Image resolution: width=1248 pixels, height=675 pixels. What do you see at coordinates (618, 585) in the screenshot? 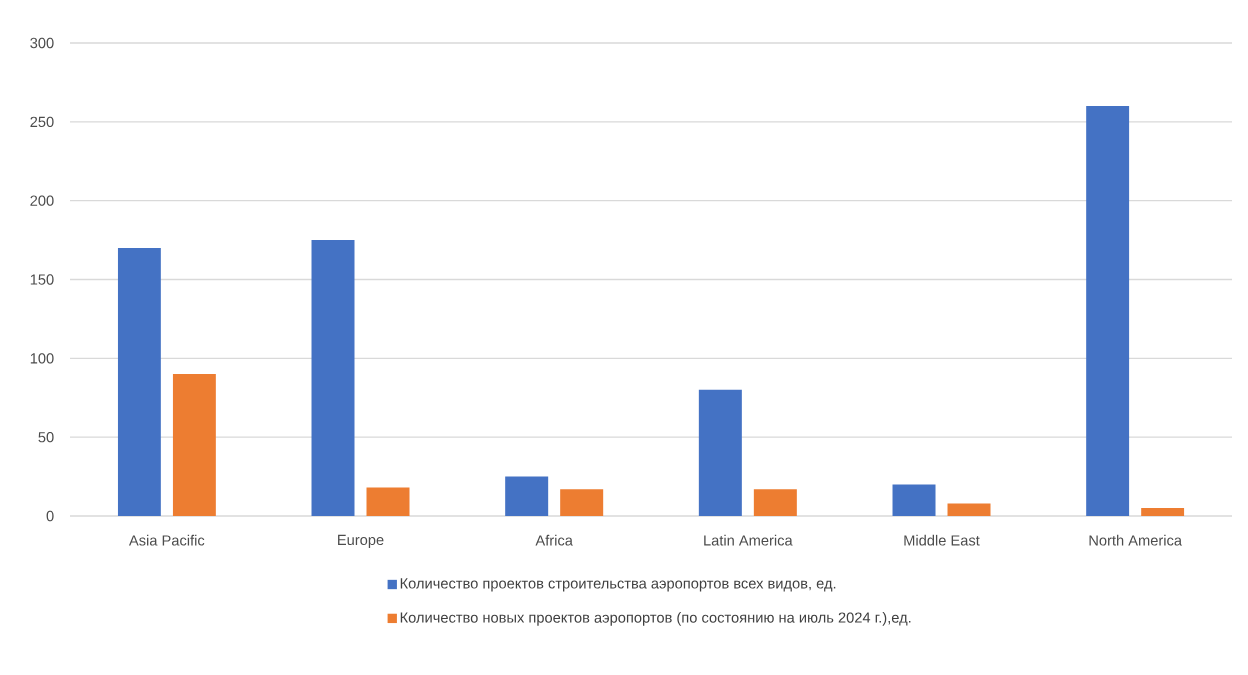
I see `legend-label: Количество проектов строительства аэропортов всех видов, ед.` at bounding box center [618, 585].